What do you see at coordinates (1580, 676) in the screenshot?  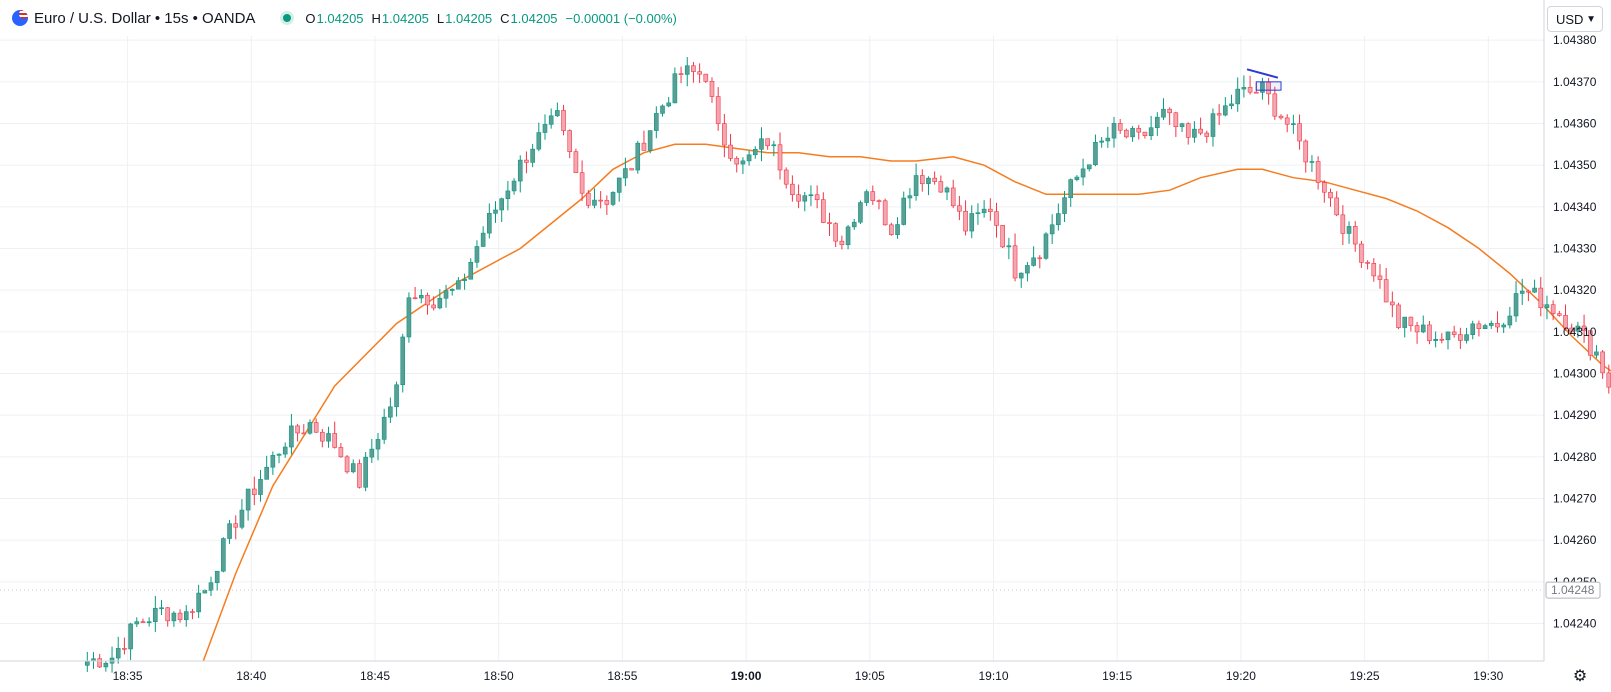 I see `settings-gear-icon: ⚙` at bounding box center [1580, 676].